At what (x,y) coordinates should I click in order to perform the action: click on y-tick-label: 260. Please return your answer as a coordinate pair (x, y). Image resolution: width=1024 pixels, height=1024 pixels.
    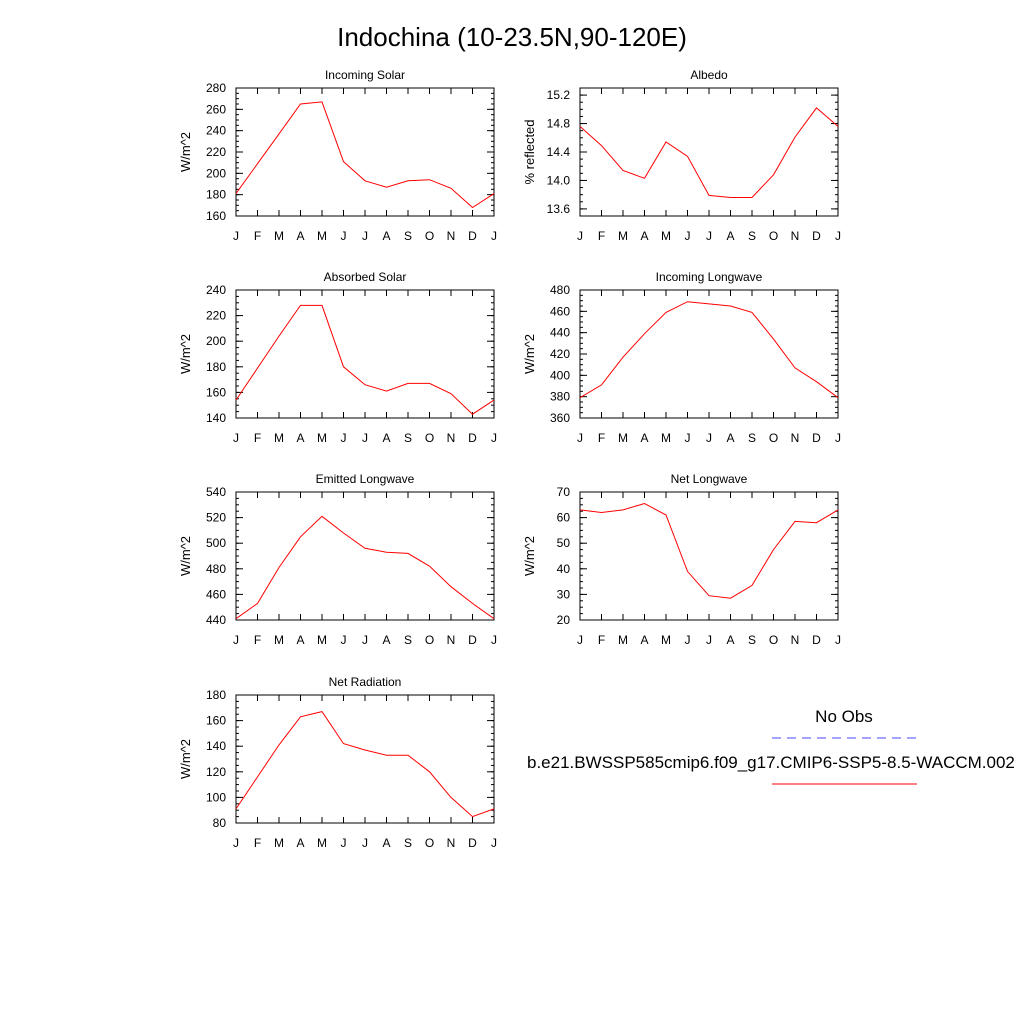
    Looking at the image, I should click on (216, 109).